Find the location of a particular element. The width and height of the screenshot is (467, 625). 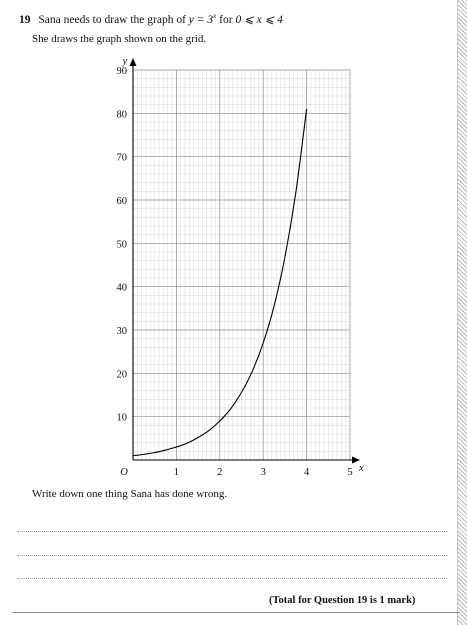

x-tick-label: 1 is located at coordinates (176, 472).